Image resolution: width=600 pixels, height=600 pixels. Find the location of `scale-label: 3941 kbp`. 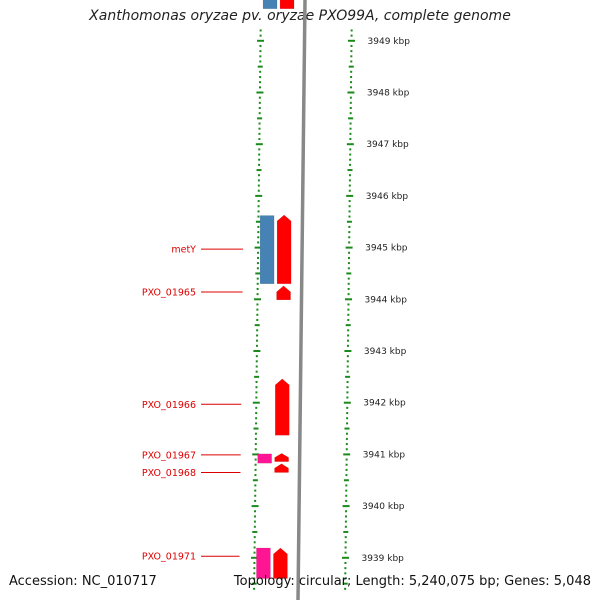

scale-label: 3941 kbp is located at coordinates (384, 455).